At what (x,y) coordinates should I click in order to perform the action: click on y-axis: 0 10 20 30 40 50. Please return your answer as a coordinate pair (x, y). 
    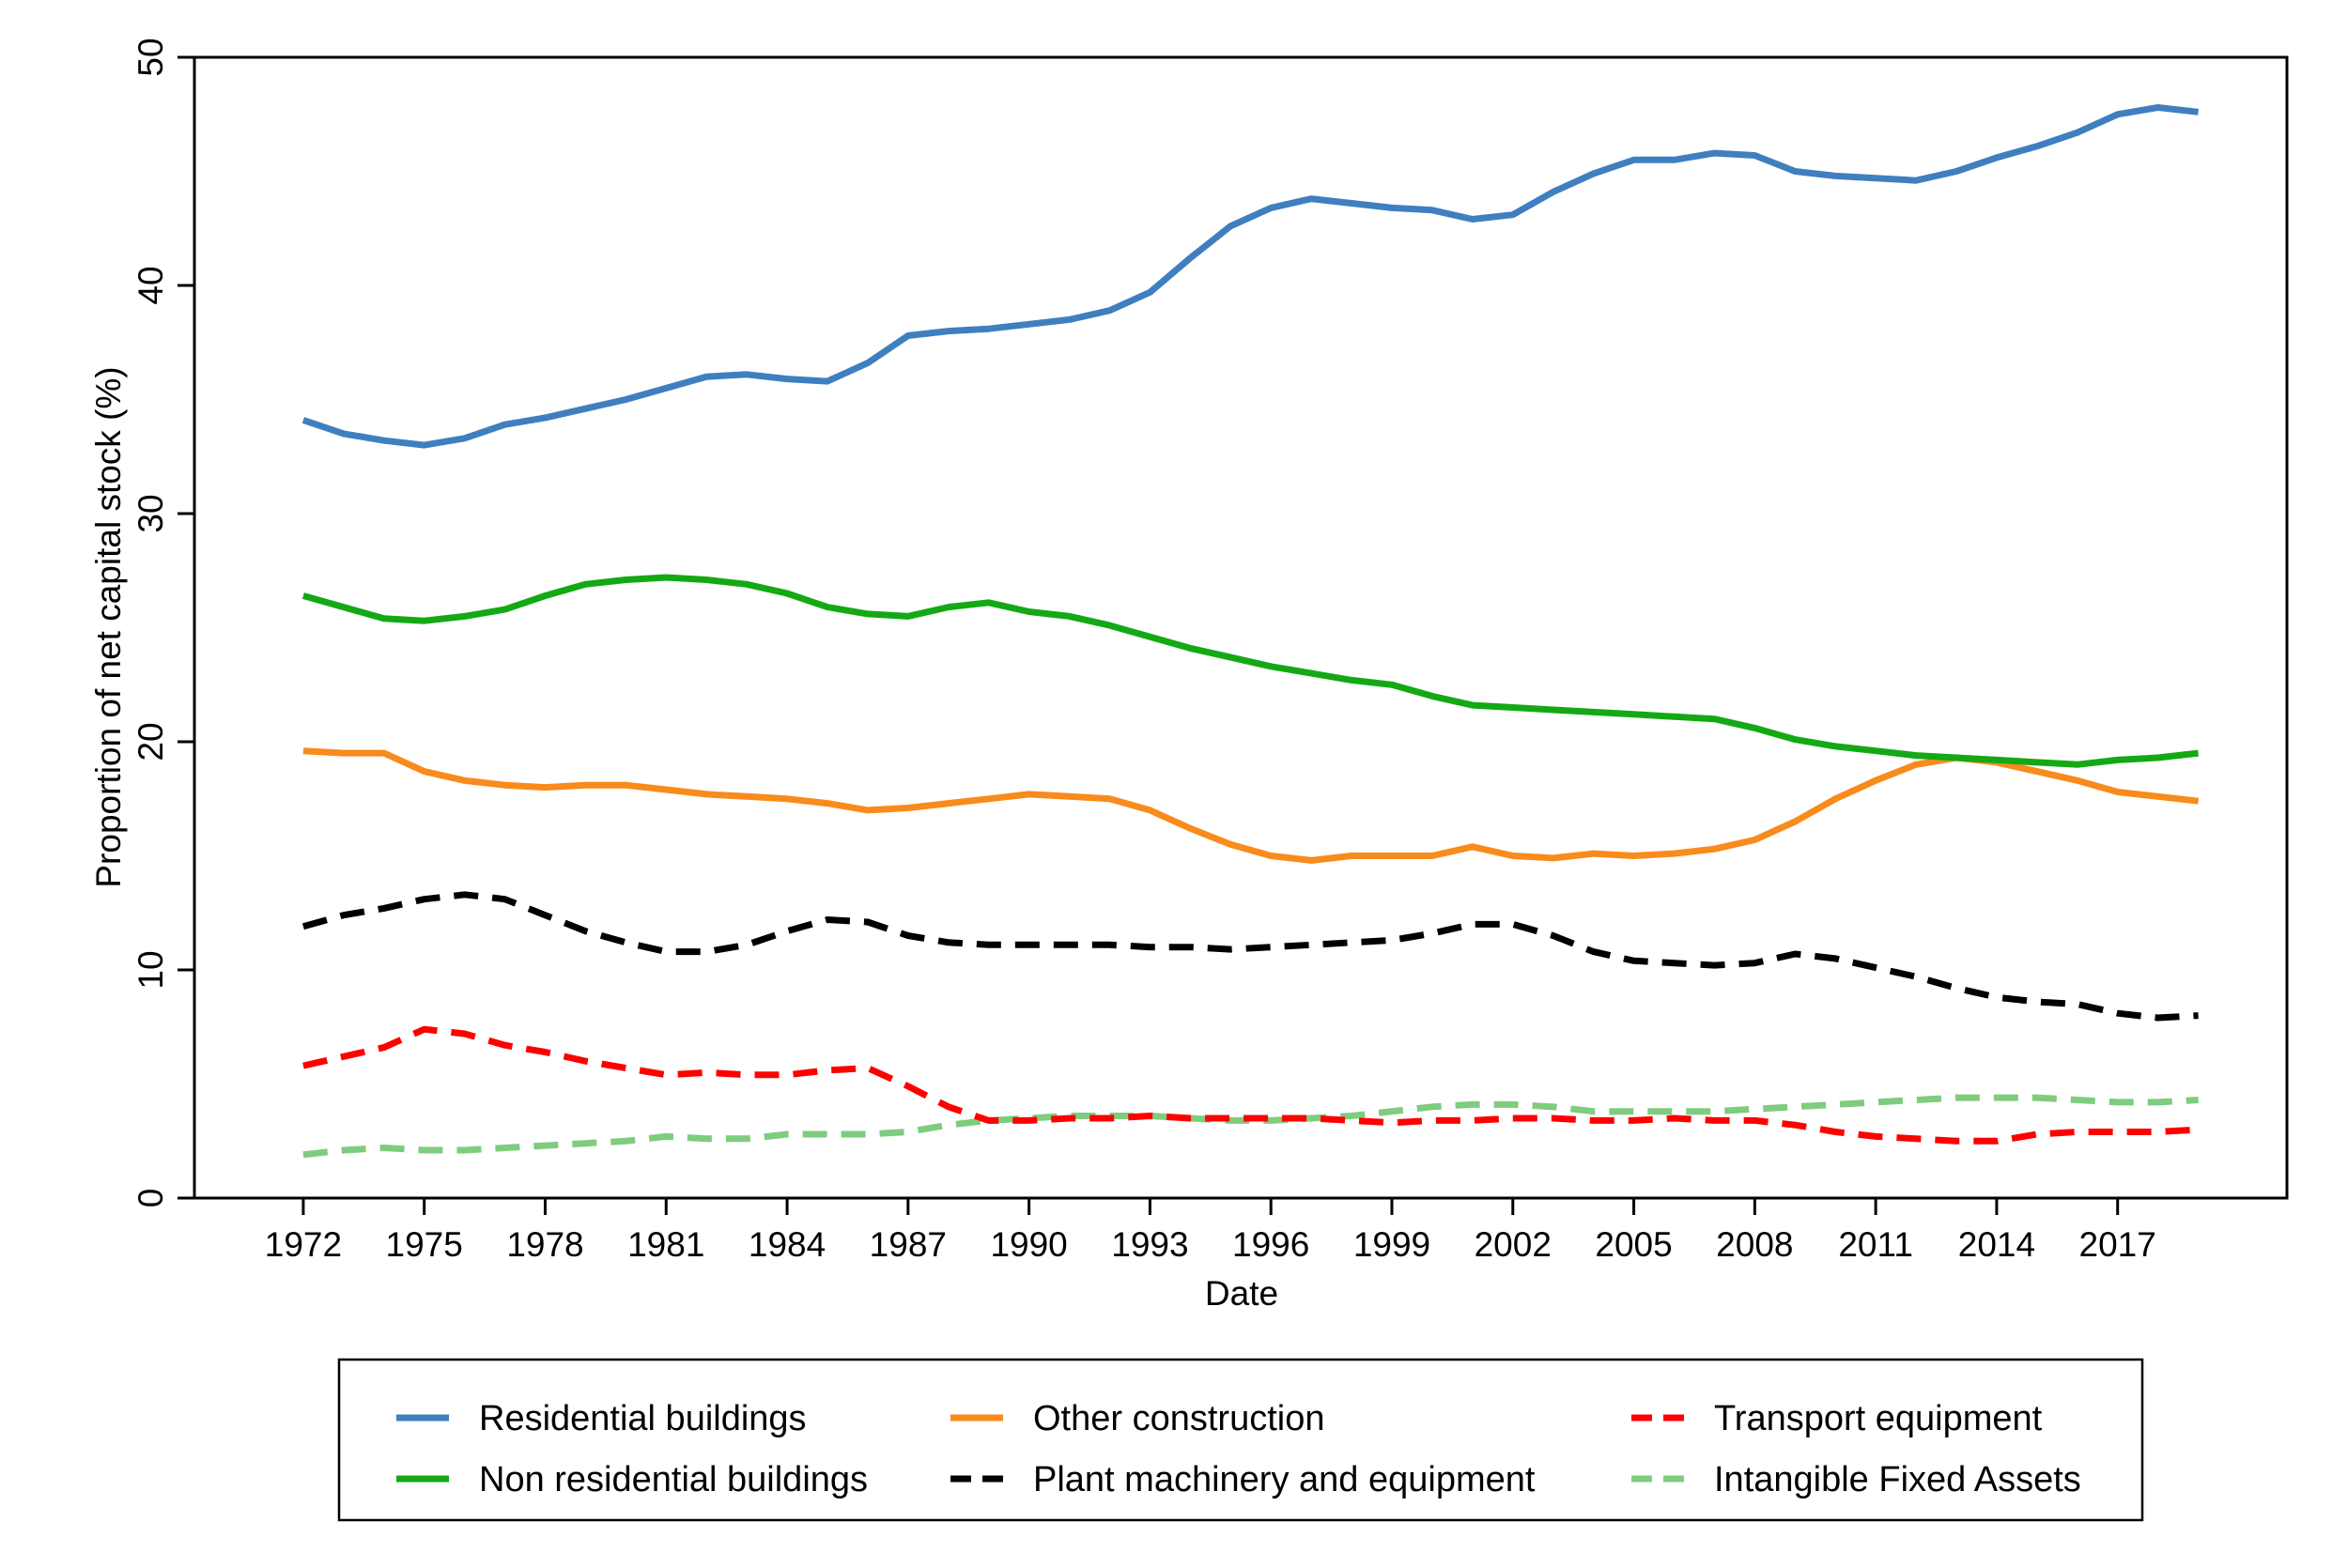
    Looking at the image, I should click on (163, 623).